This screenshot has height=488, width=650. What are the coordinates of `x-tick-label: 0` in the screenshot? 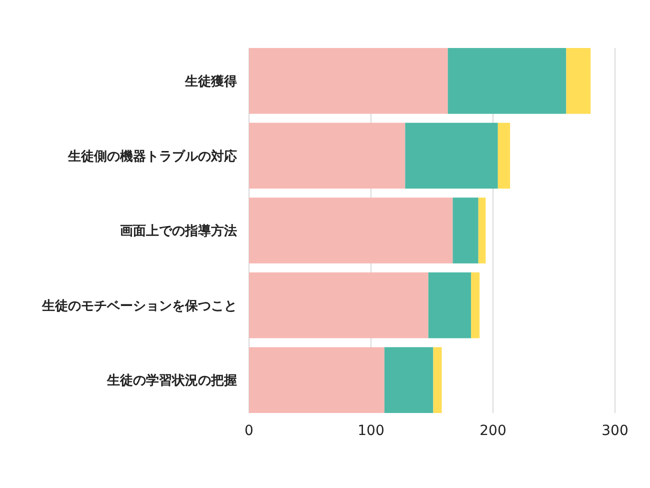 It's located at (249, 431).